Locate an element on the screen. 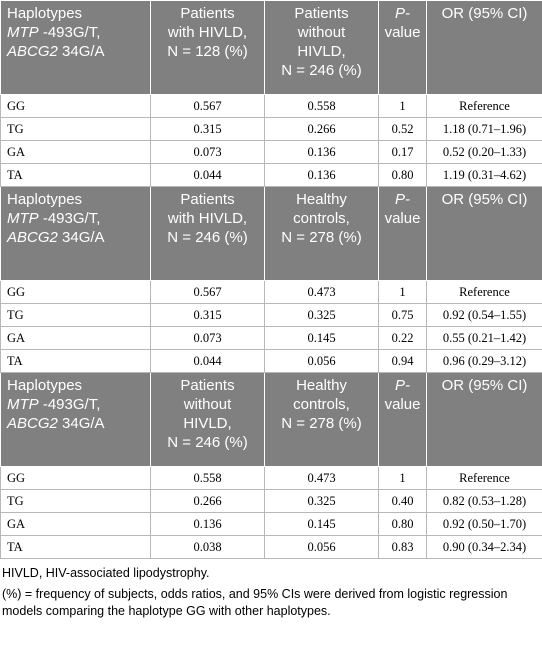  odds-ratio-cell: 0.52 (0.20–1.33) is located at coordinates (484, 152).